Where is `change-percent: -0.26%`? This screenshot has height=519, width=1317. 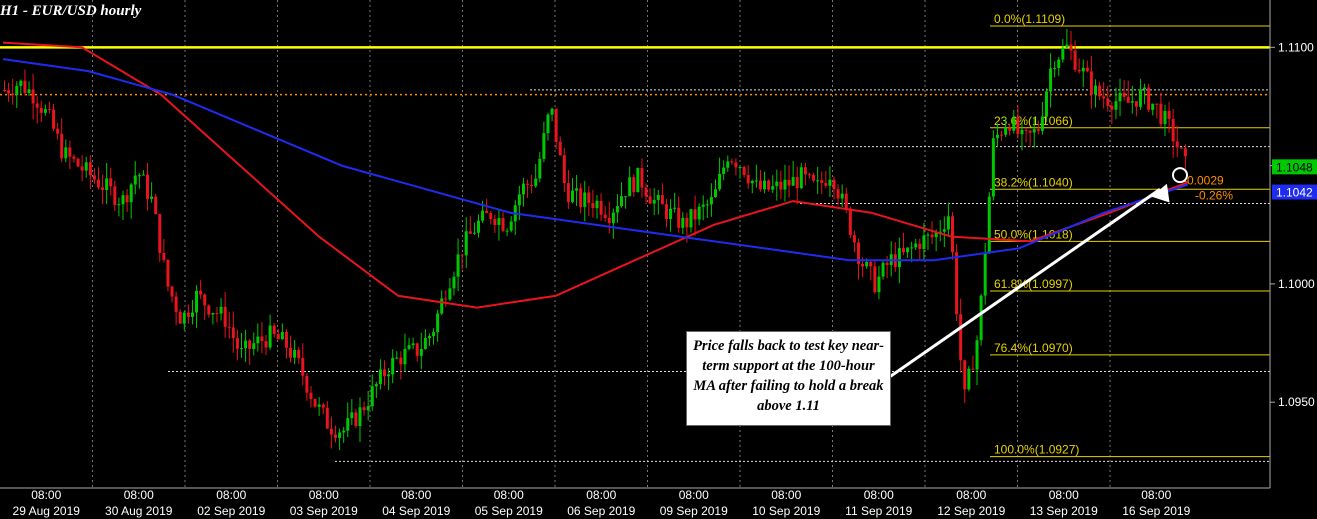 change-percent: -0.26% is located at coordinates (1214, 195).